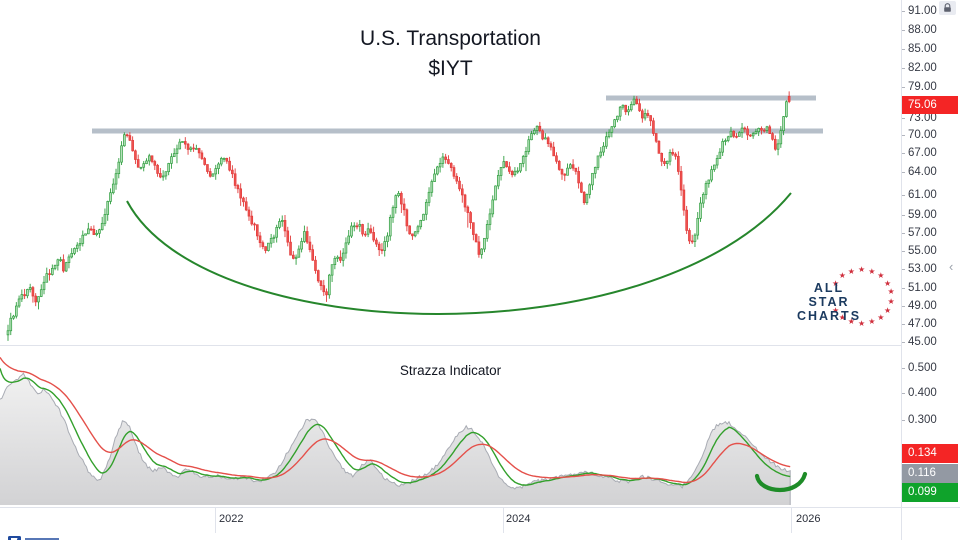  I want to click on price-tick-label: 53.00, so click(919, 269).